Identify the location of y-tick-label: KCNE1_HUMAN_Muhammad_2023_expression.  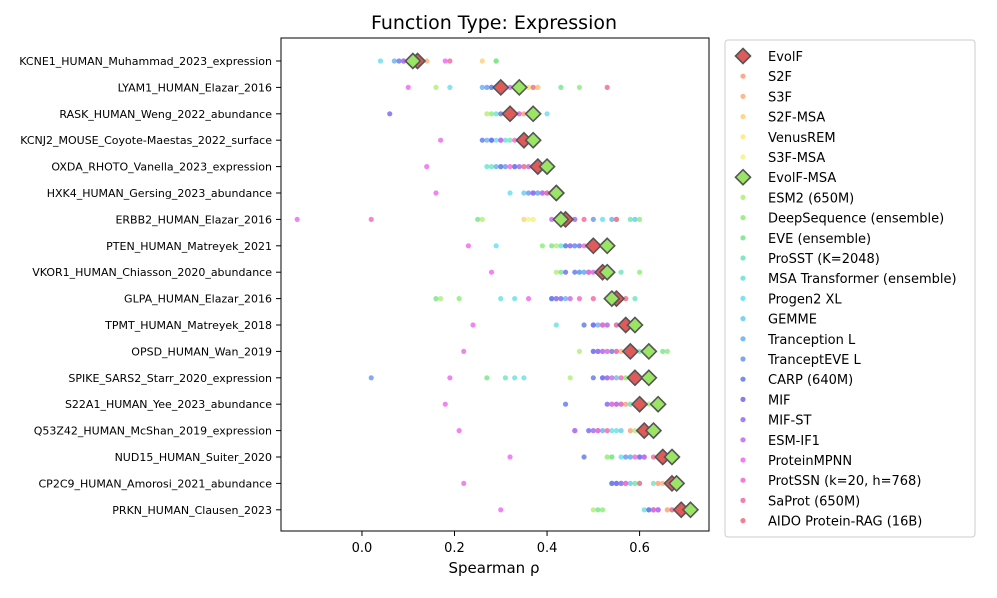
(145, 61).